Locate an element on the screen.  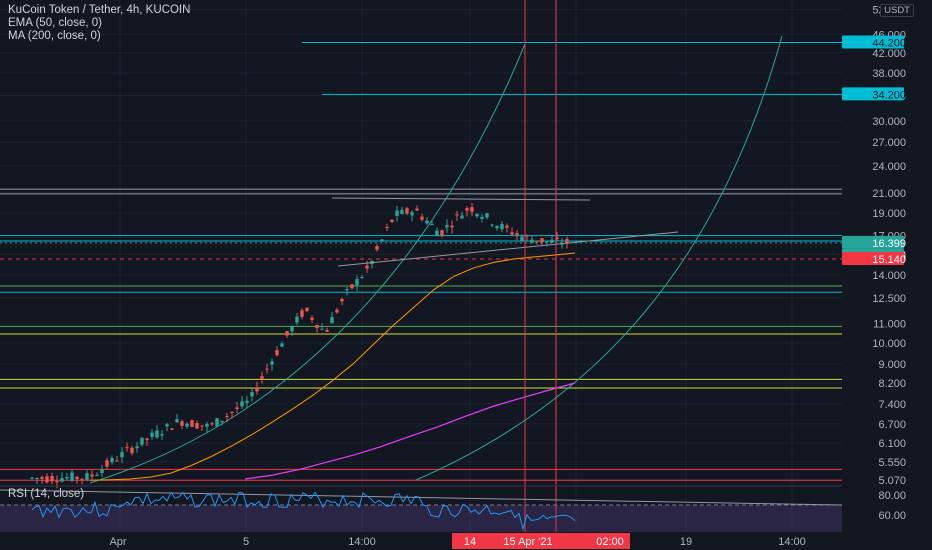
symbol-title: KuCoin Token / Tether, 4h, KUCOIN is located at coordinates (99, 10).